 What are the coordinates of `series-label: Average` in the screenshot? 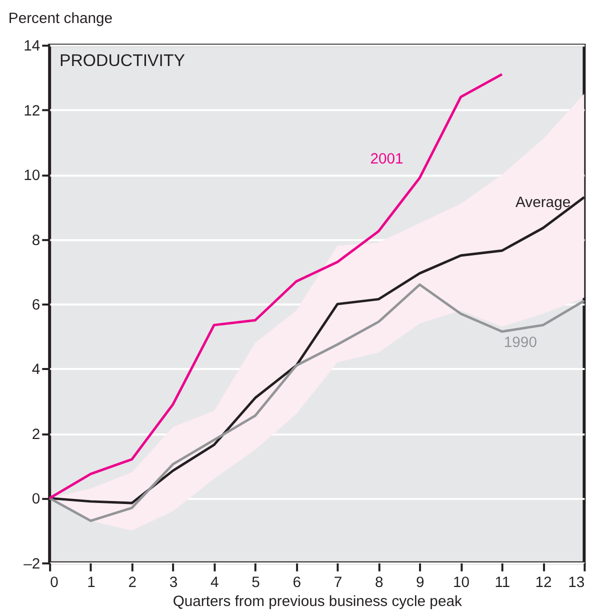 It's located at (543, 203).